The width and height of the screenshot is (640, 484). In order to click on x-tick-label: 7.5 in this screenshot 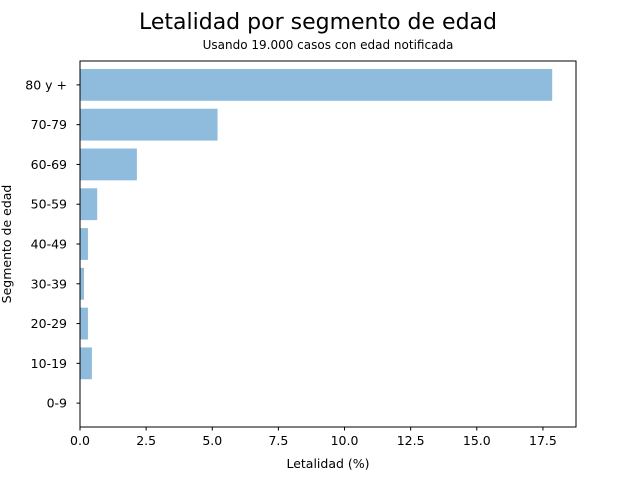, I will do `click(278, 440)`.